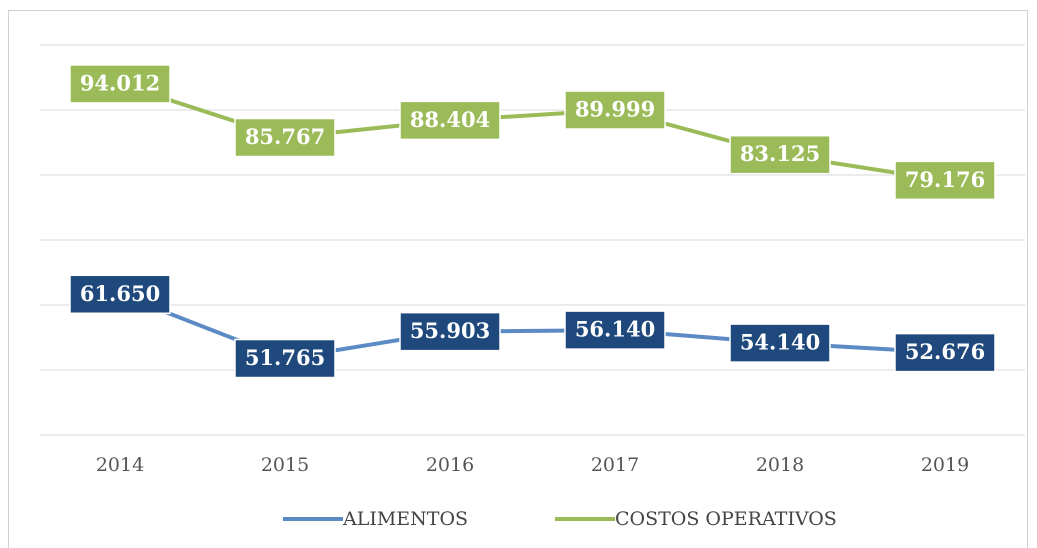 The height and width of the screenshot is (548, 1037). Describe the element at coordinates (615, 465) in the screenshot. I see `x-tick-label: 2017` at that location.